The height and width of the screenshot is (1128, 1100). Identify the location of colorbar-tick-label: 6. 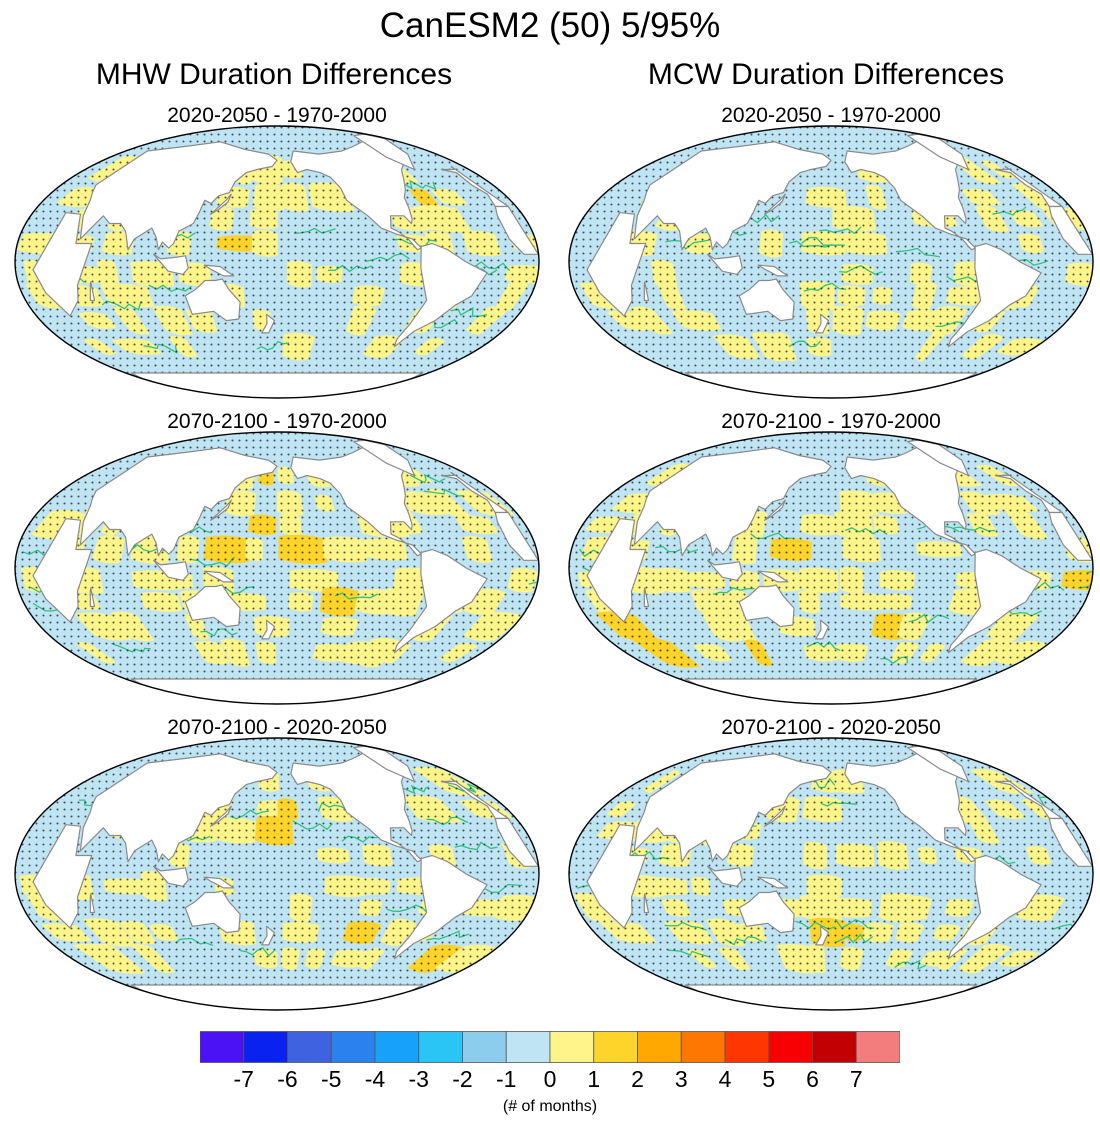
(812, 1079).